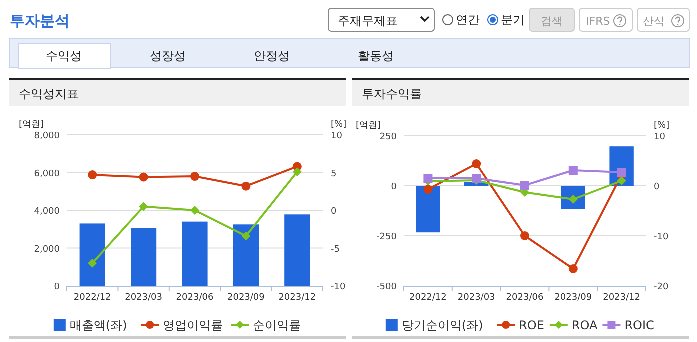 This screenshot has height=342, width=697. Describe the element at coordinates (47, 174) in the screenshot. I see `y-tick-label: 6,000` at that location.